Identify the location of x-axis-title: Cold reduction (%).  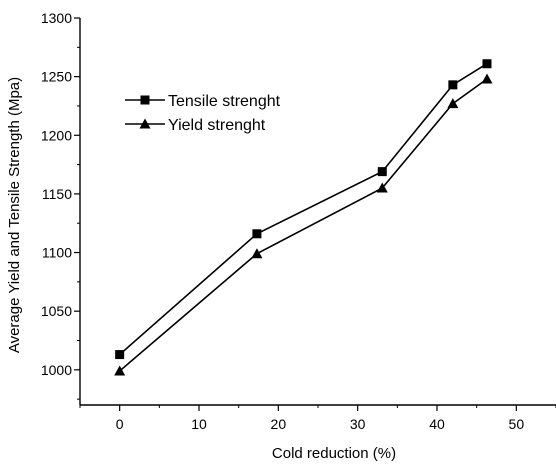
(334, 453).